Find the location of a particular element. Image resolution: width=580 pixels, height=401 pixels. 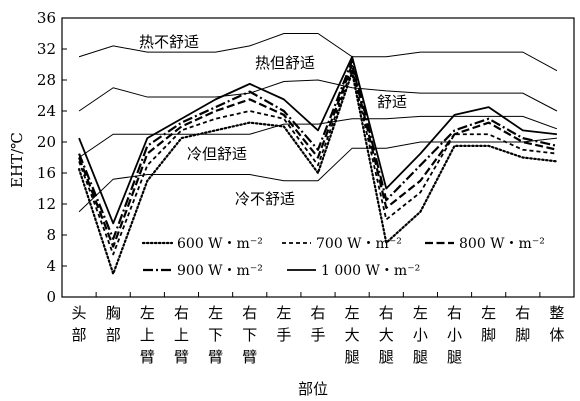

y-tick-label: 32 is located at coordinates (46, 49).